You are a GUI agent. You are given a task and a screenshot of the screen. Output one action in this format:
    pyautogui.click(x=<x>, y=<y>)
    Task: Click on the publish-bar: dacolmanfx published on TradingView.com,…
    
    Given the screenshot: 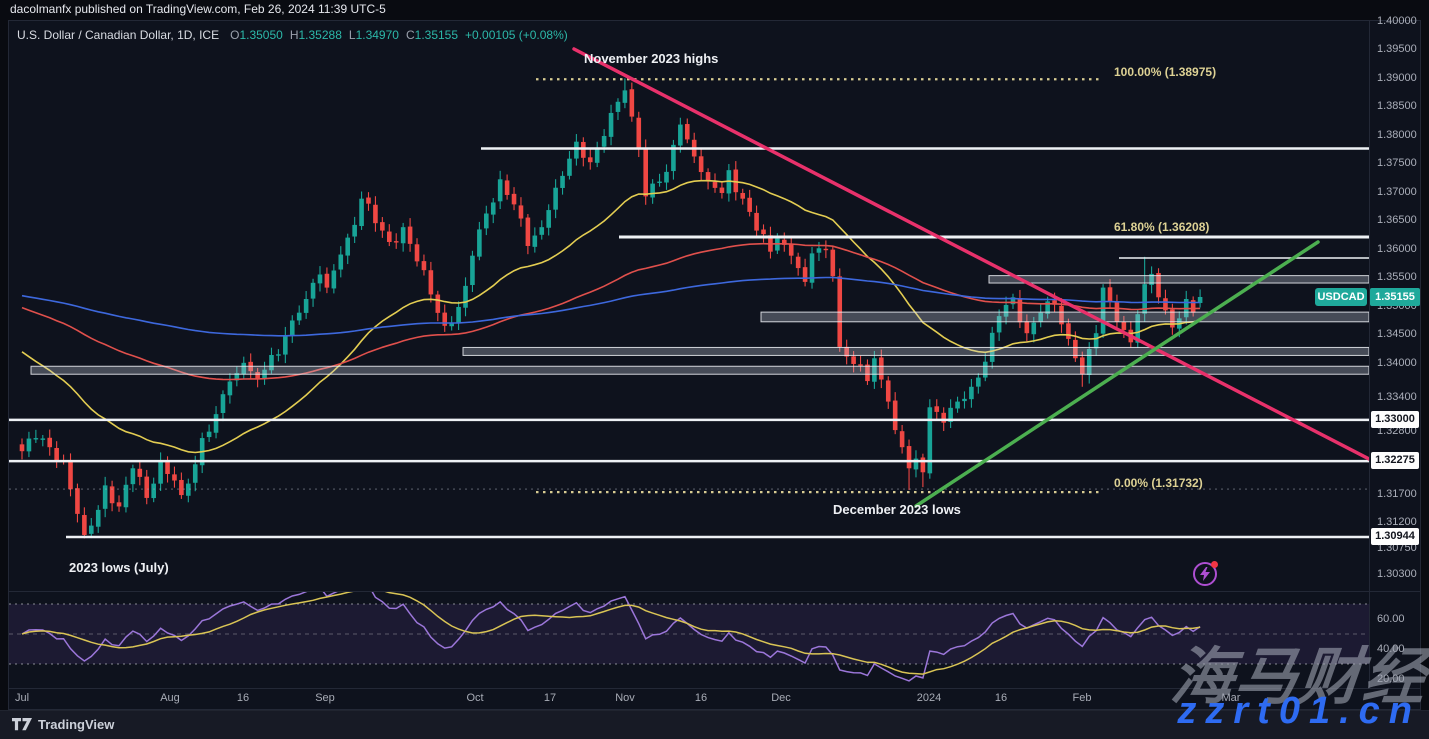 What is the action you would take?
    pyautogui.click(x=714, y=10)
    